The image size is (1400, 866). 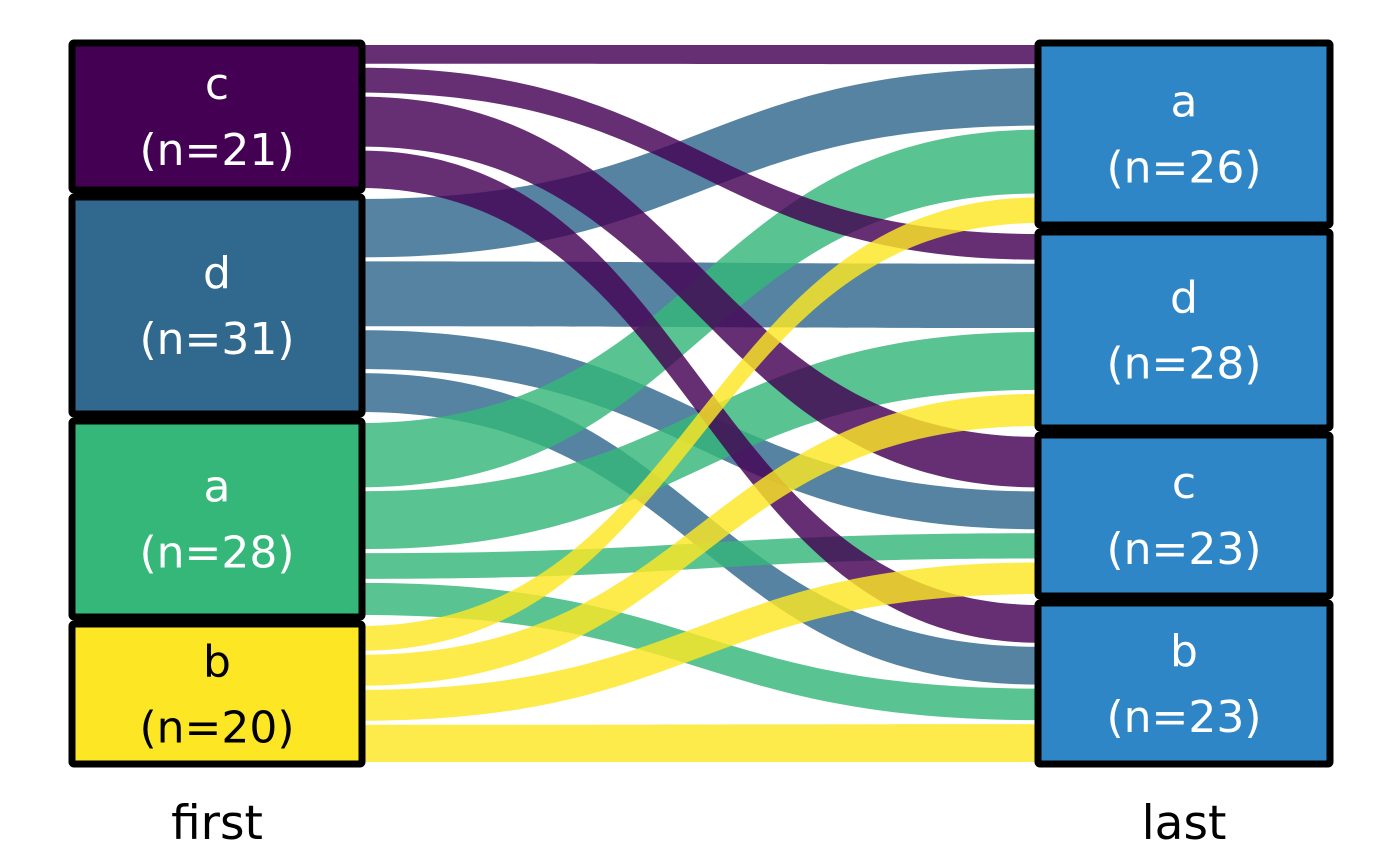 I want to click on node-last-d-count: (n=28), so click(x=1183, y=364).